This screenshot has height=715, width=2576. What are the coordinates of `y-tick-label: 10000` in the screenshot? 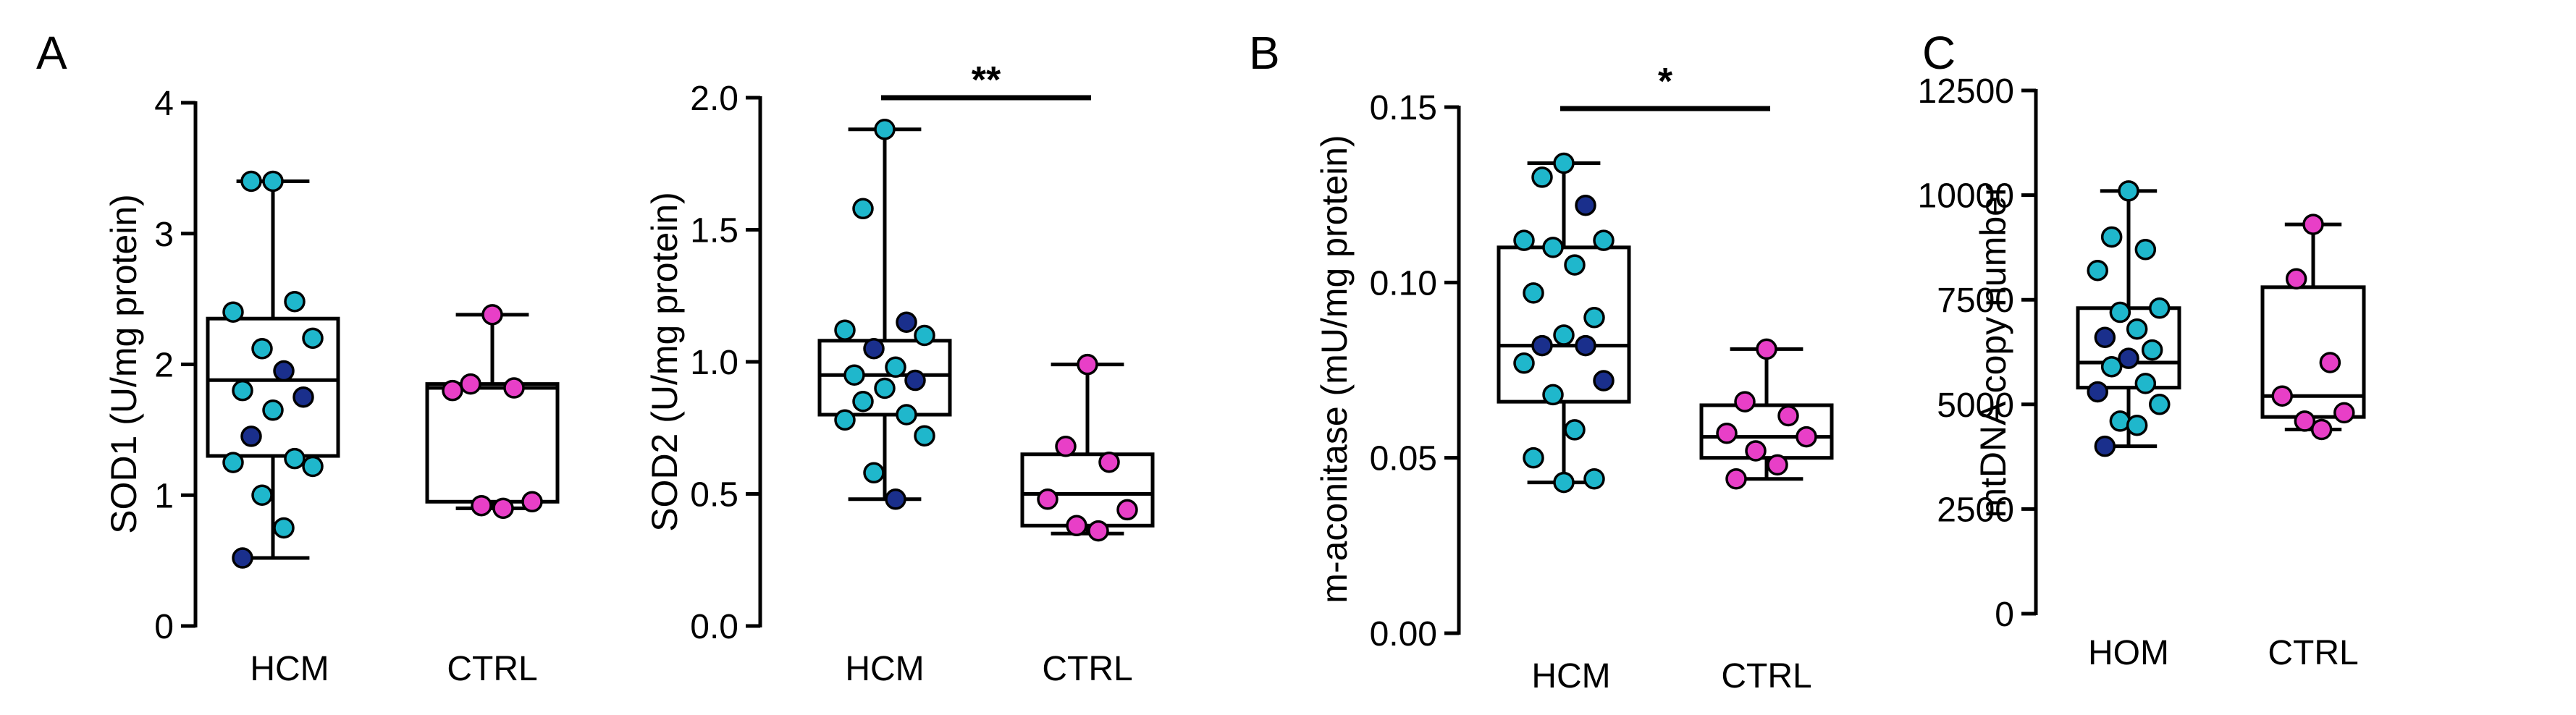 It's located at (1966, 196).